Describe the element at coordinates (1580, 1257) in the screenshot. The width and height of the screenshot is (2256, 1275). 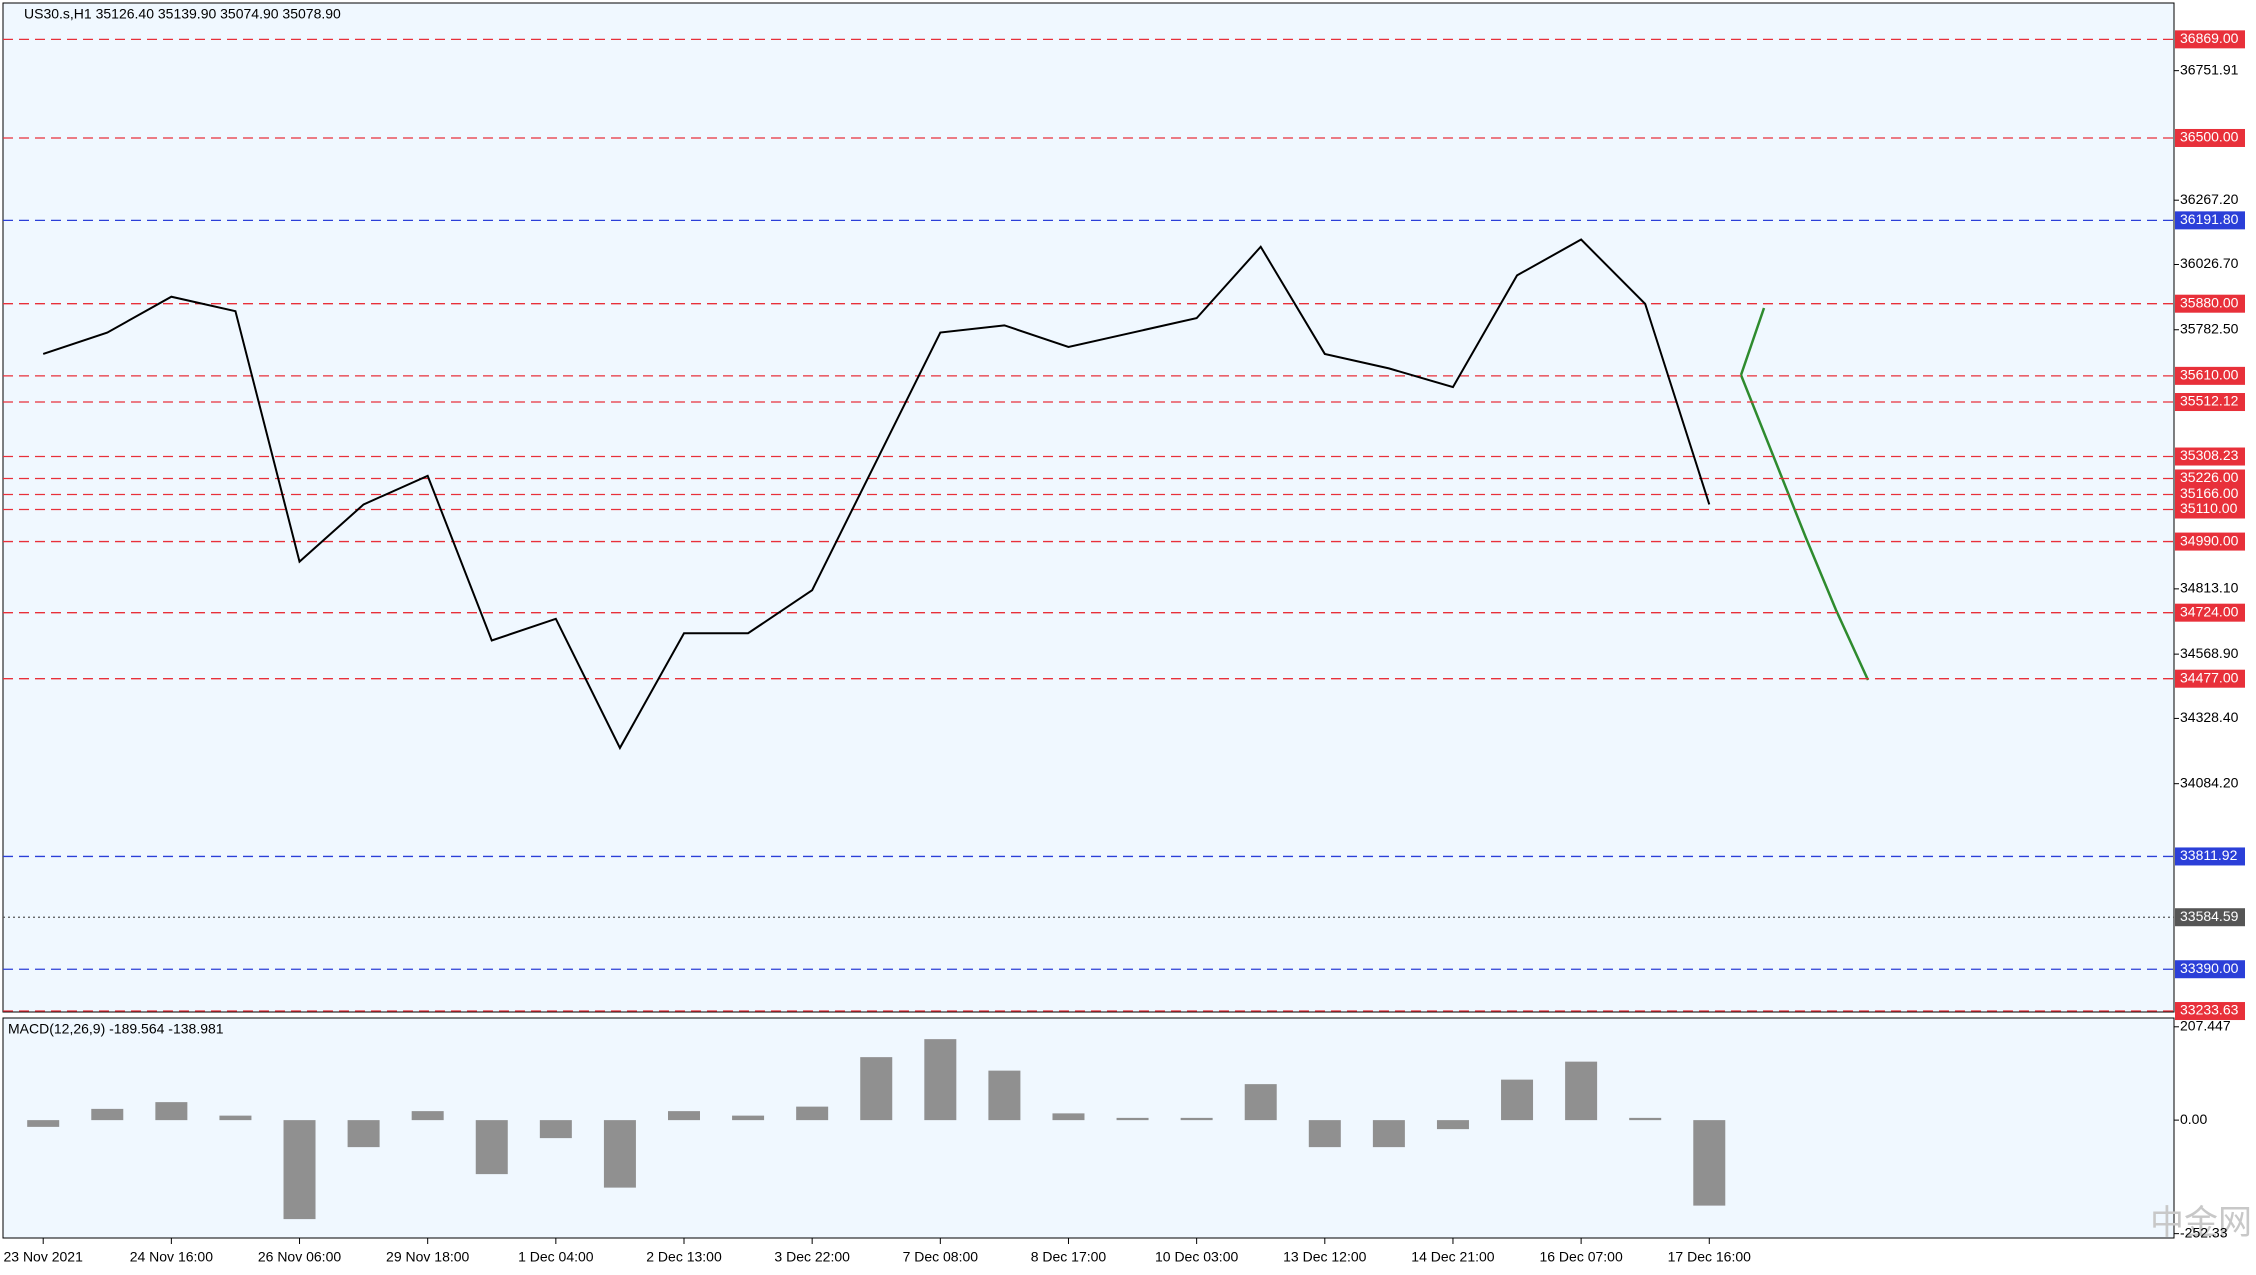
I see `x-tick-label: 16 Dec 07:00` at that location.